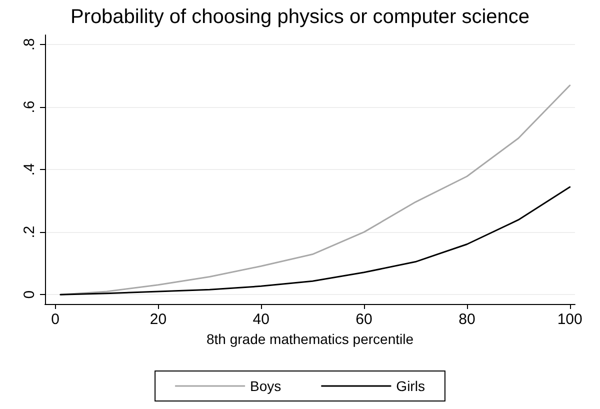 The image size is (600, 409). What do you see at coordinates (364, 319) in the screenshot?
I see `x-tick-label: 60` at bounding box center [364, 319].